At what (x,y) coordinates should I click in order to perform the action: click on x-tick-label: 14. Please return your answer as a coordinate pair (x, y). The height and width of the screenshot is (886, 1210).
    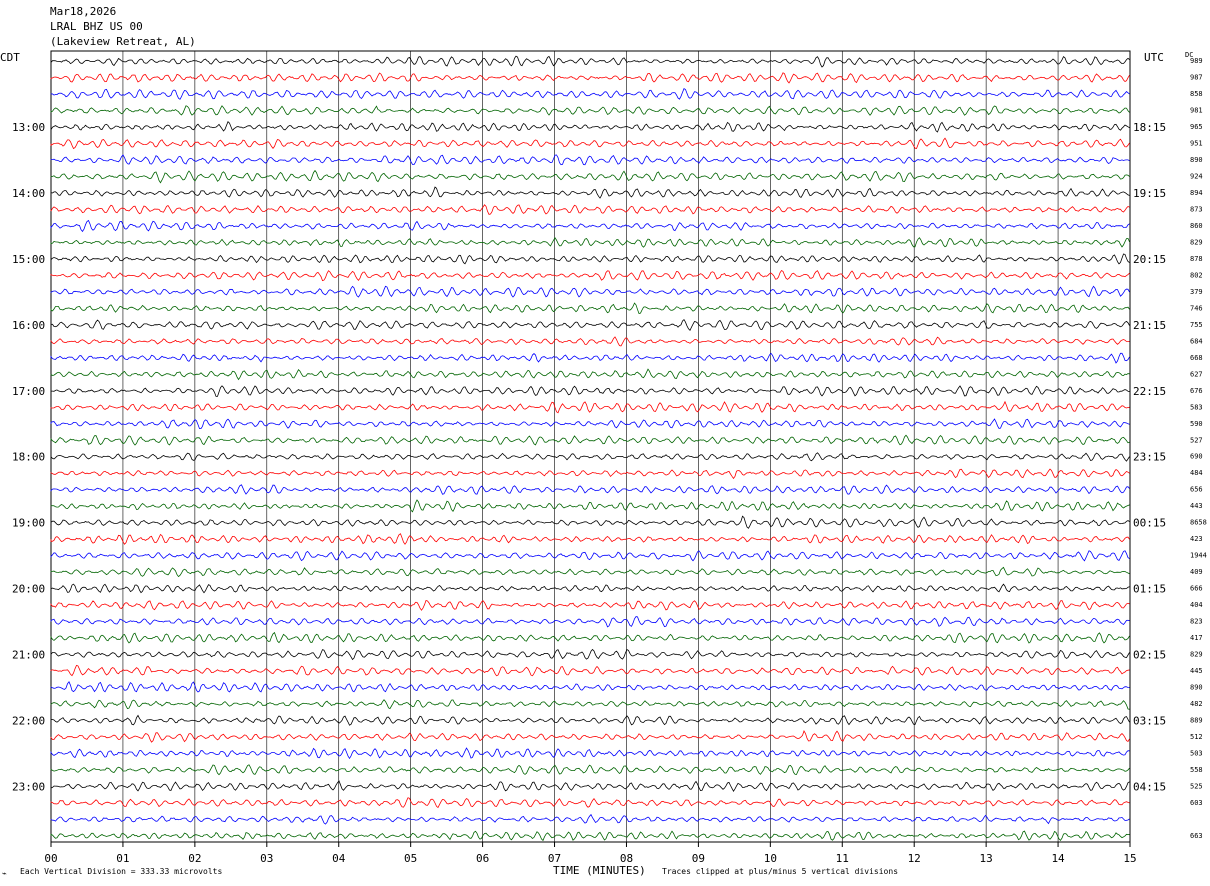
    Looking at the image, I should click on (1058, 858).